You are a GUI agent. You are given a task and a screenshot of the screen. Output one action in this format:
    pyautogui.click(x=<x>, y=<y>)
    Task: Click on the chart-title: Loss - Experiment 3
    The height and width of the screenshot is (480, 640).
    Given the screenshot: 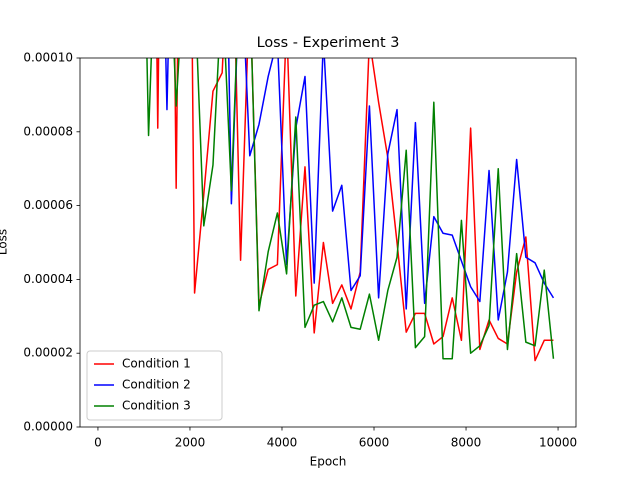 What is the action you would take?
    pyautogui.click(x=328, y=43)
    